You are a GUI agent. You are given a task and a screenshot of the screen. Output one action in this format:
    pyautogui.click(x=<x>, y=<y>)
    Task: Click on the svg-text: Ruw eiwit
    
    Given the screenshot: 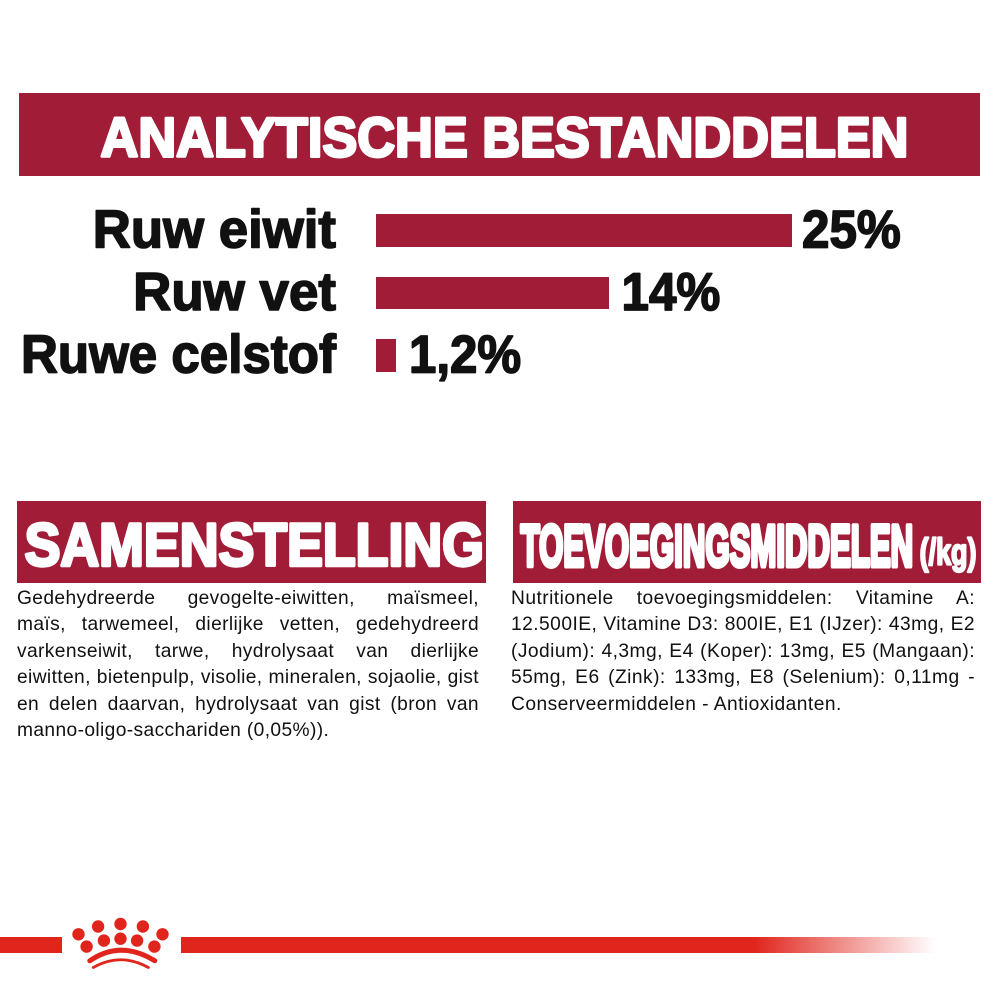 What is the action you would take?
    pyautogui.click(x=214, y=230)
    